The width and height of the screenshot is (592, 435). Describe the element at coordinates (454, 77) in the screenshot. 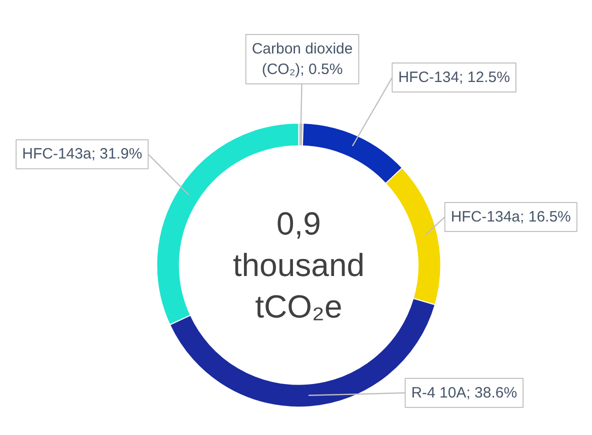

I see `slice-label: HFC-134; 12.5%` at that location.